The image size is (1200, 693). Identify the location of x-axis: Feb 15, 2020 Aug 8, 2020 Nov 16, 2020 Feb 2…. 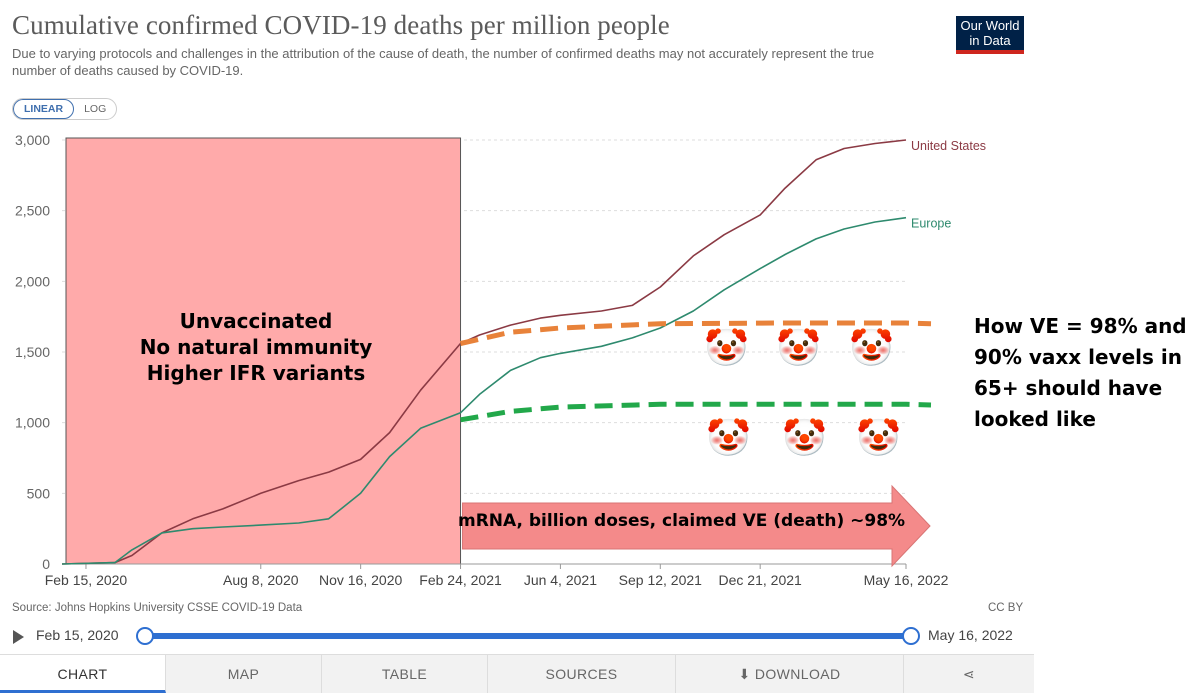
(497, 575).